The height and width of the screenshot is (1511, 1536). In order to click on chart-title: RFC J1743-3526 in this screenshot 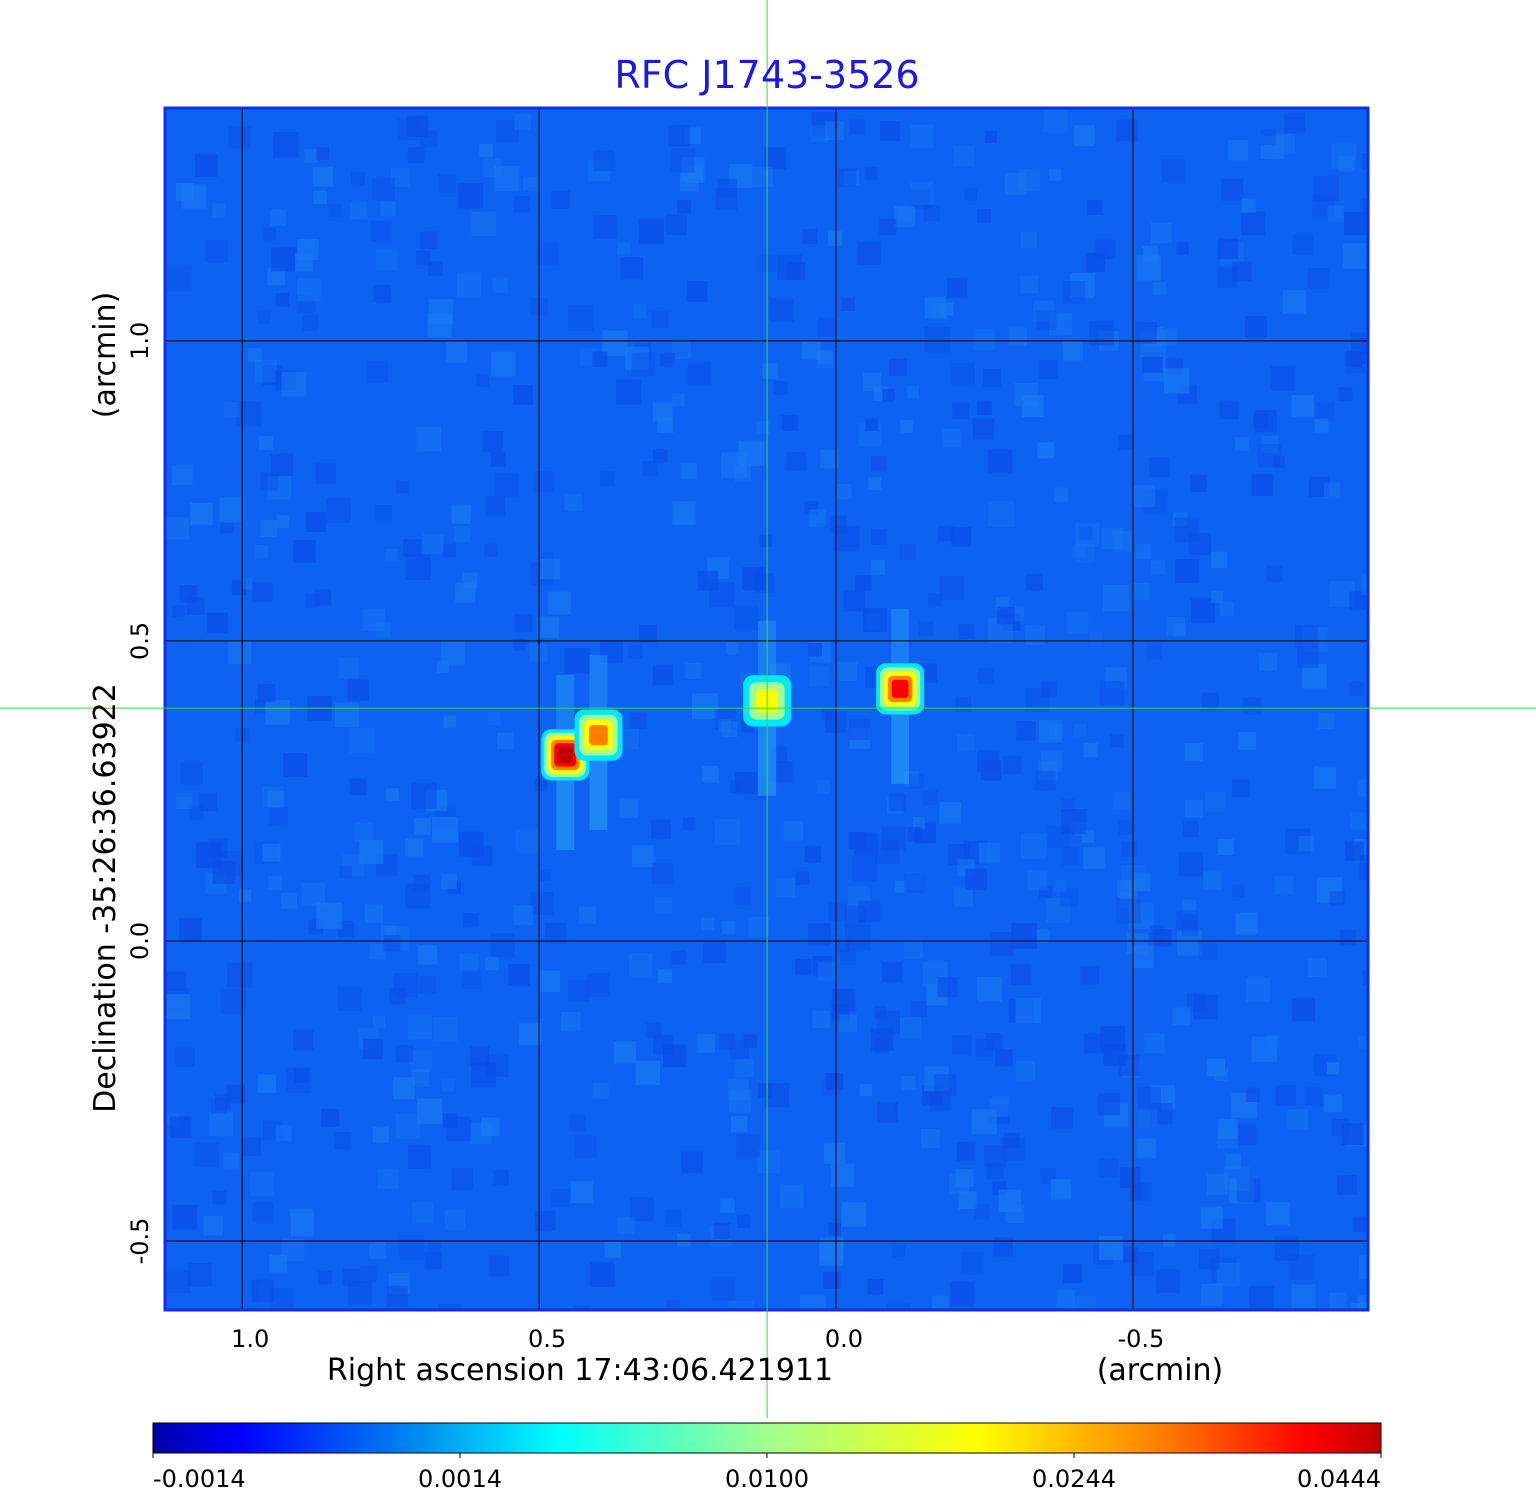, I will do `click(766, 75)`.